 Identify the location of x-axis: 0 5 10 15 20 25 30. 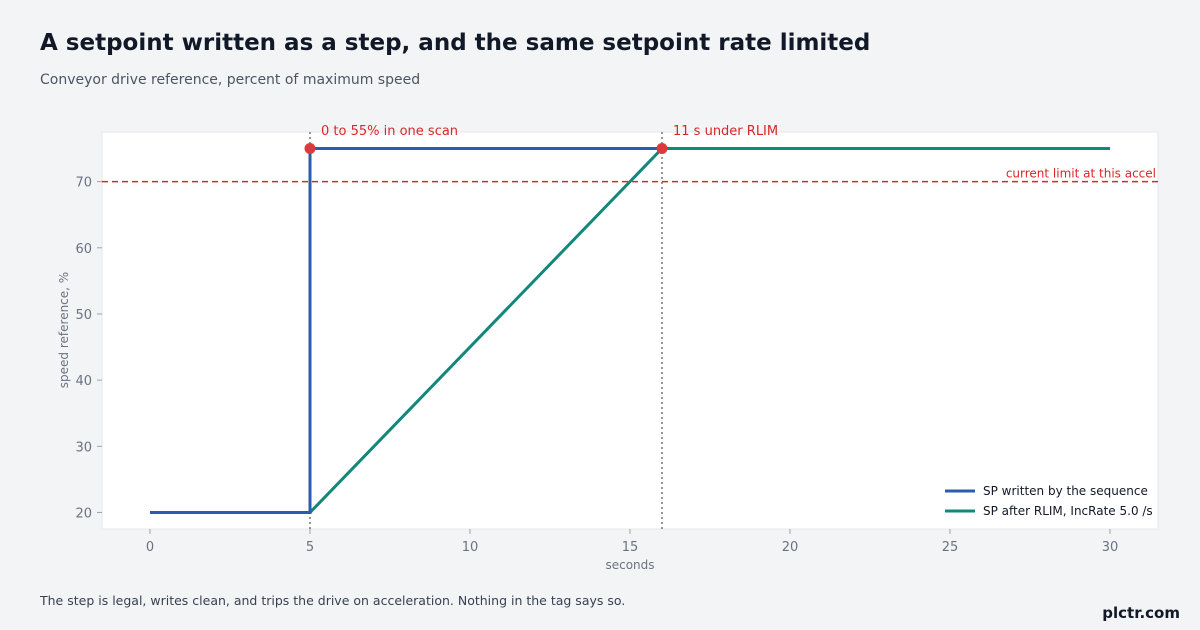
(632, 542).